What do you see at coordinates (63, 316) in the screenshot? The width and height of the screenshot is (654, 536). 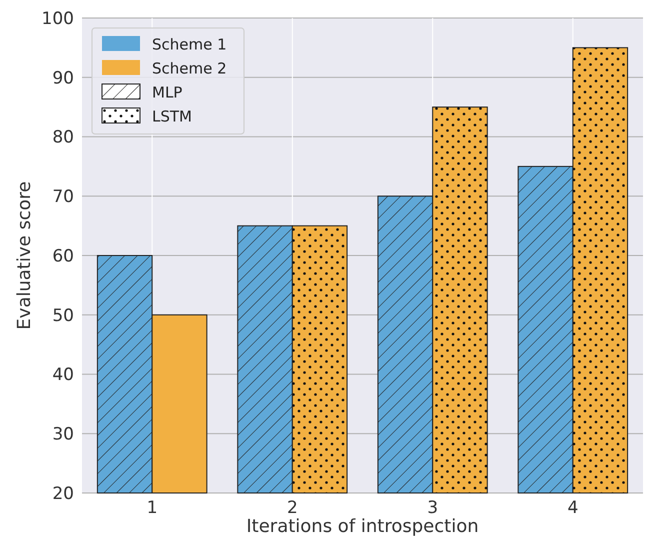 I see `y-tick-label: 50` at bounding box center [63, 316].